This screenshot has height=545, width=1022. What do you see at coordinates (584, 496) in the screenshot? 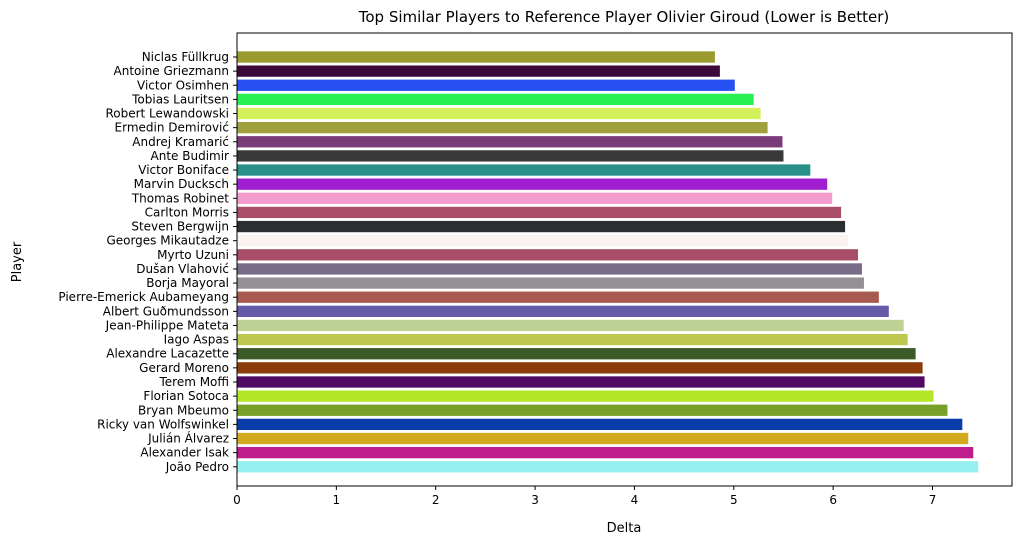
I see `x-ticks: 0 1 2 3 4 5 6 7` at bounding box center [584, 496].